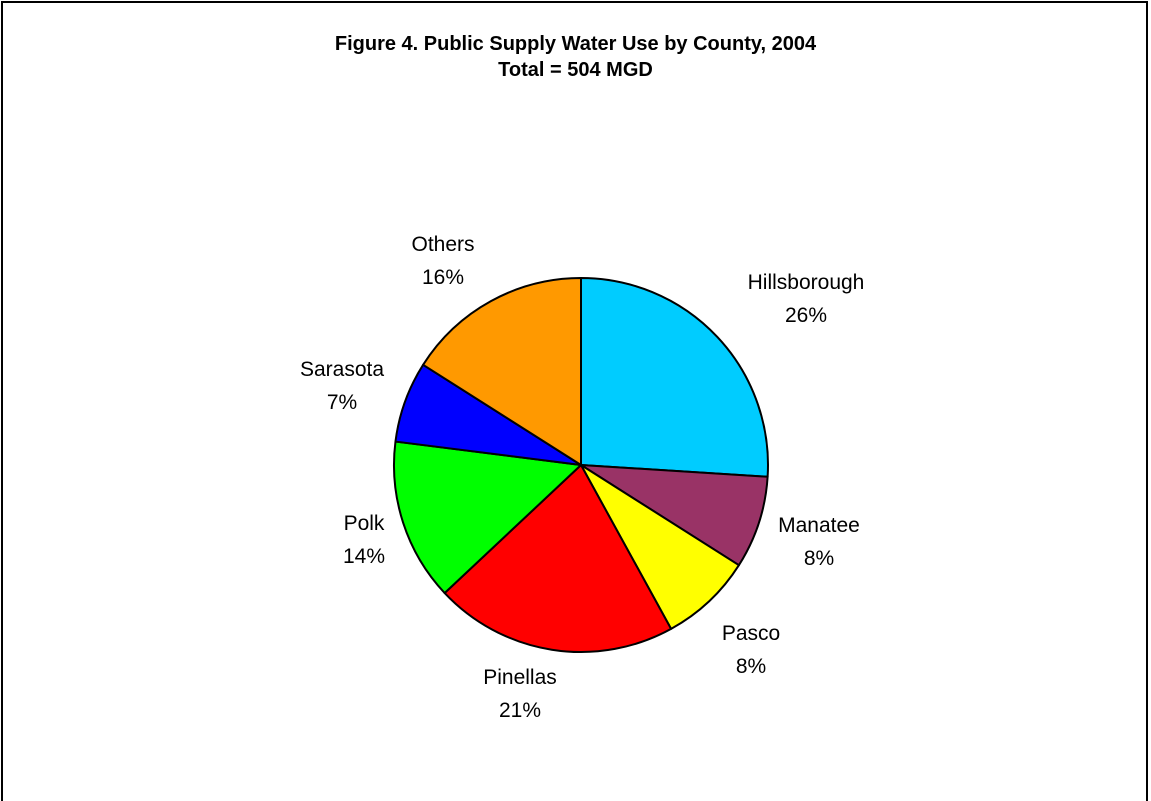 The height and width of the screenshot is (801, 1151). I want to click on pie-slice-pinellas, so click(558, 558).